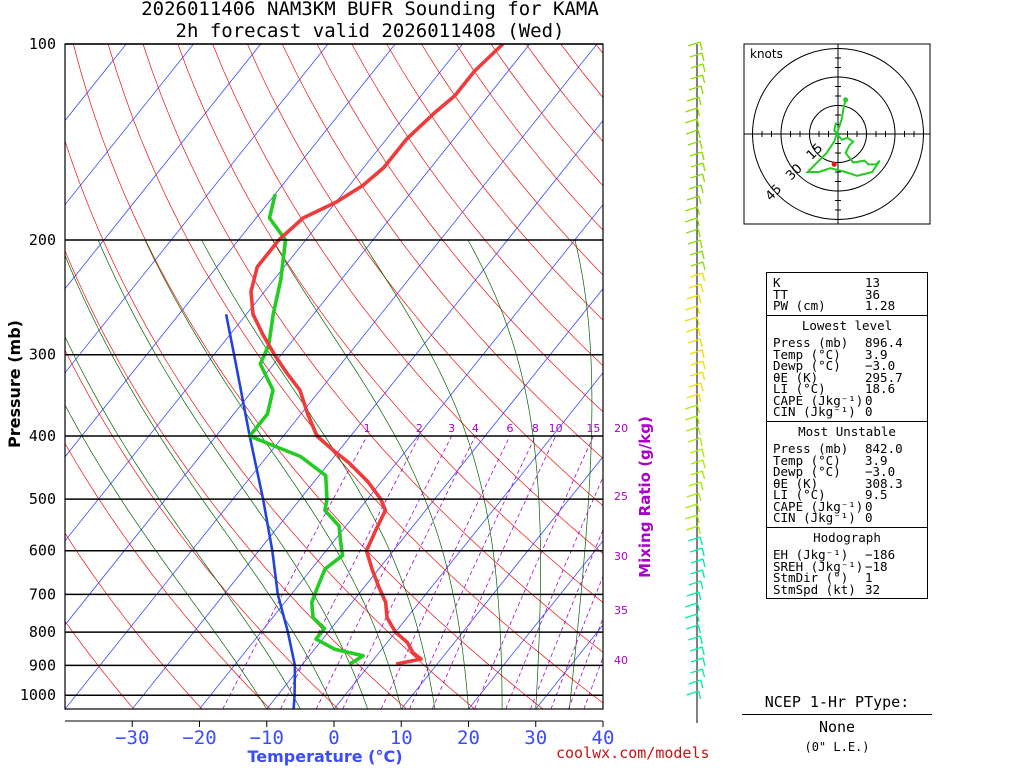 This screenshot has height=768, width=1024. Describe the element at coordinates (14, 384) in the screenshot. I see `y-axis-label: Pressure (mb)` at that location.